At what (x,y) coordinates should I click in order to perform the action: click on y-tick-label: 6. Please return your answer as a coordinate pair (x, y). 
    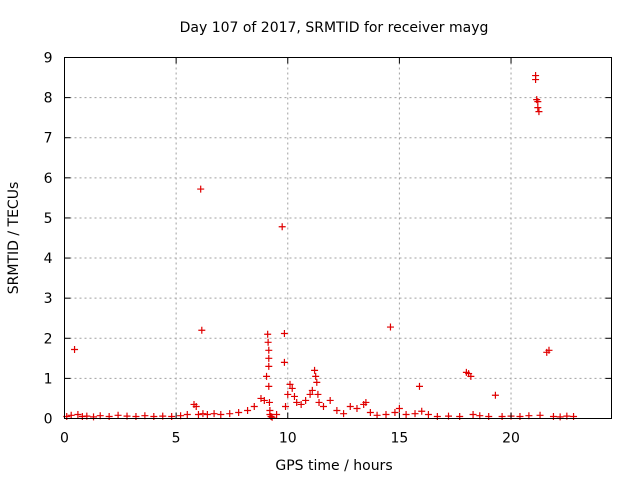
    Looking at the image, I should click on (48, 179).